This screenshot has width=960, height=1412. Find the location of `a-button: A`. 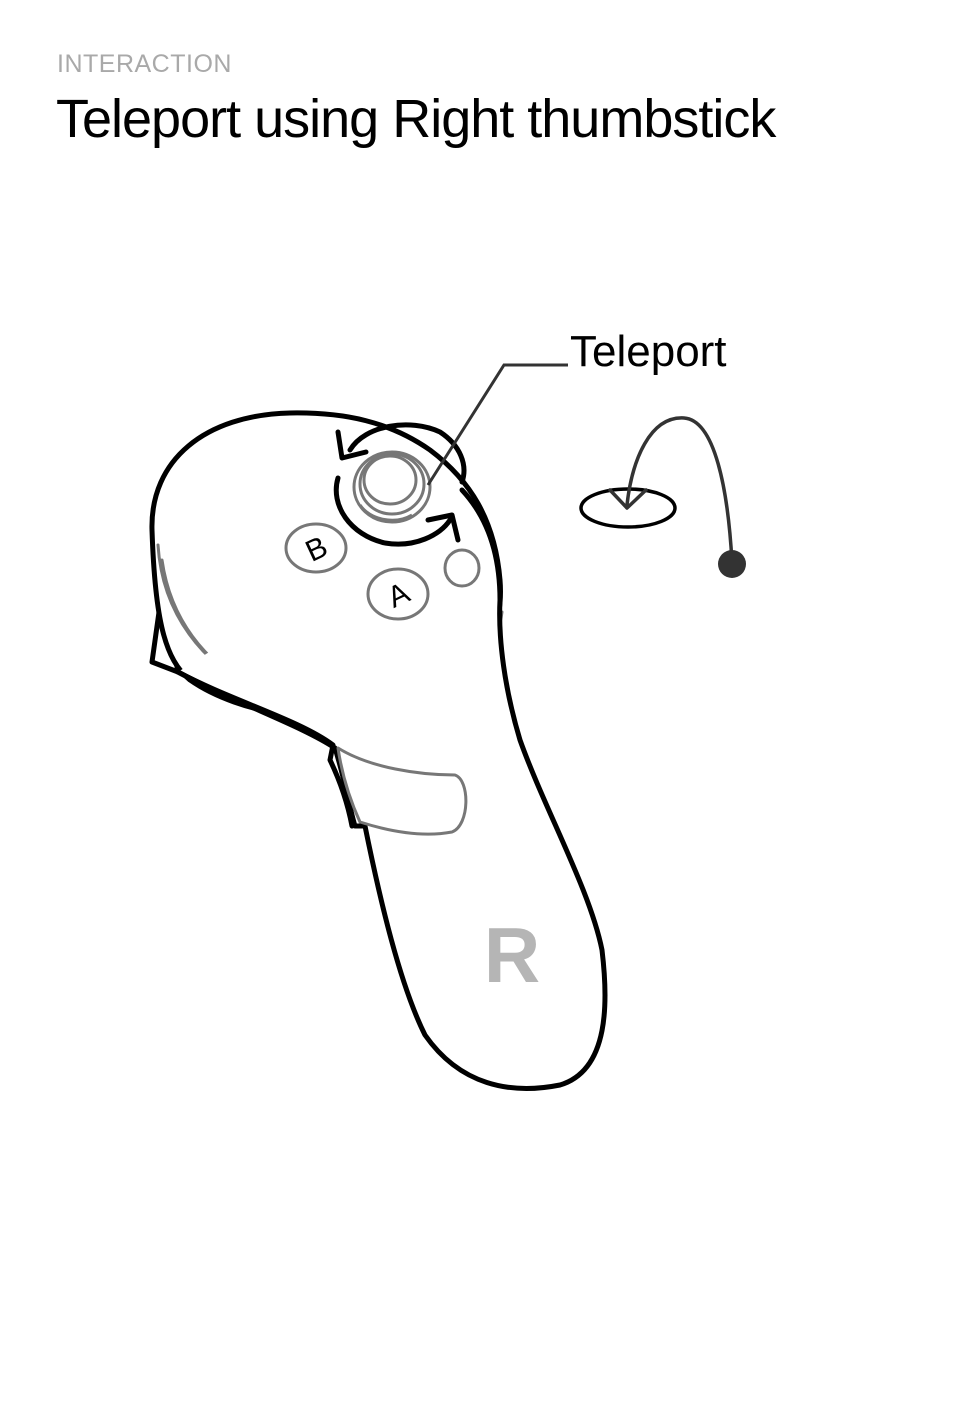

a-button: A is located at coordinates (398, 594).